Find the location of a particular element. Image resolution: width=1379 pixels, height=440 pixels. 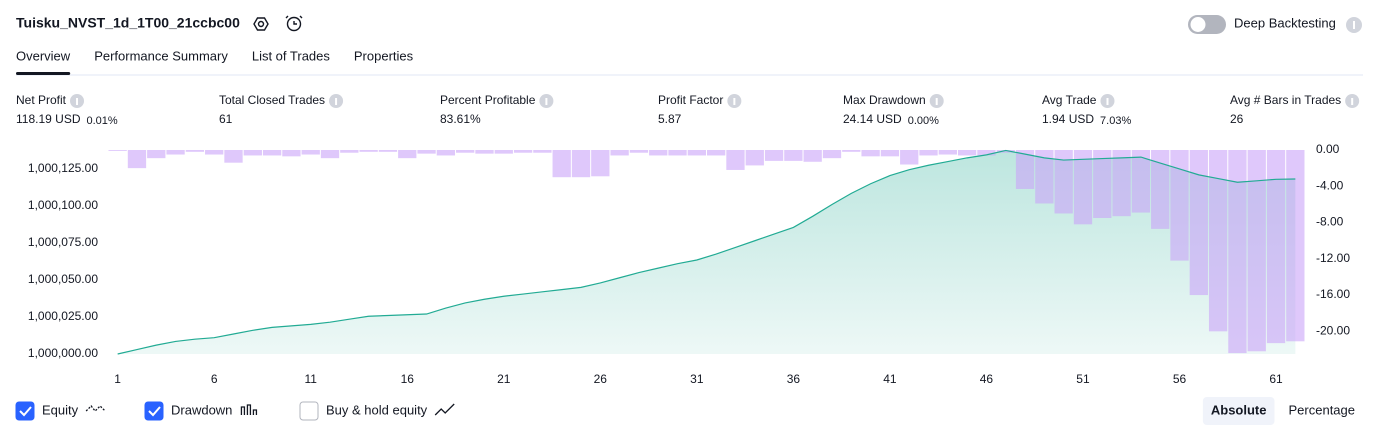

x-tick-label: 1 is located at coordinates (117, 379).